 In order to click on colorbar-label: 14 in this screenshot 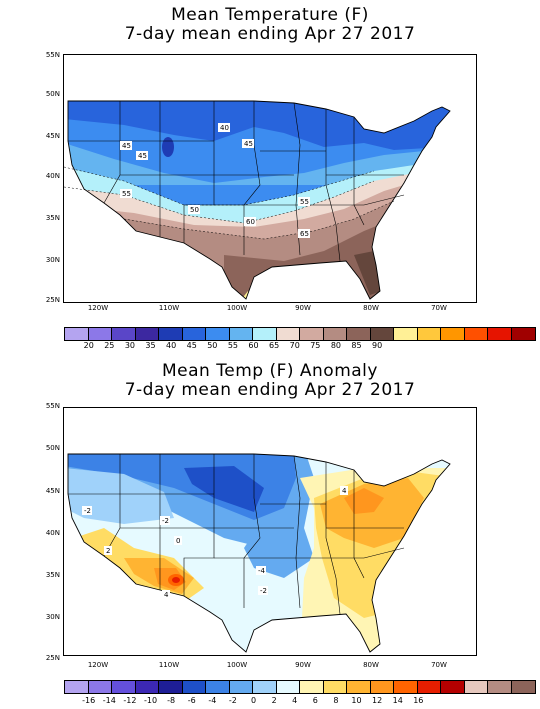, I will do `click(397, 700)`.